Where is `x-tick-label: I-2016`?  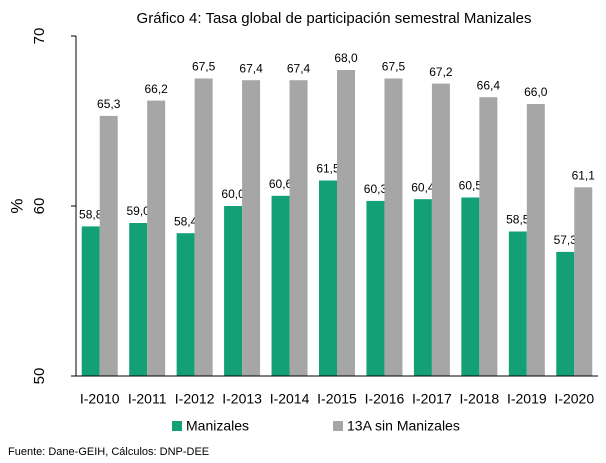
x-tick-label: I-2016 is located at coordinates (385, 399).